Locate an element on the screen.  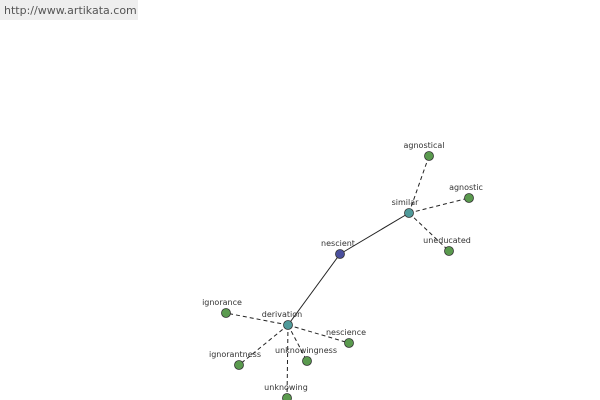
node-label: uneducated is located at coordinates (447, 240).